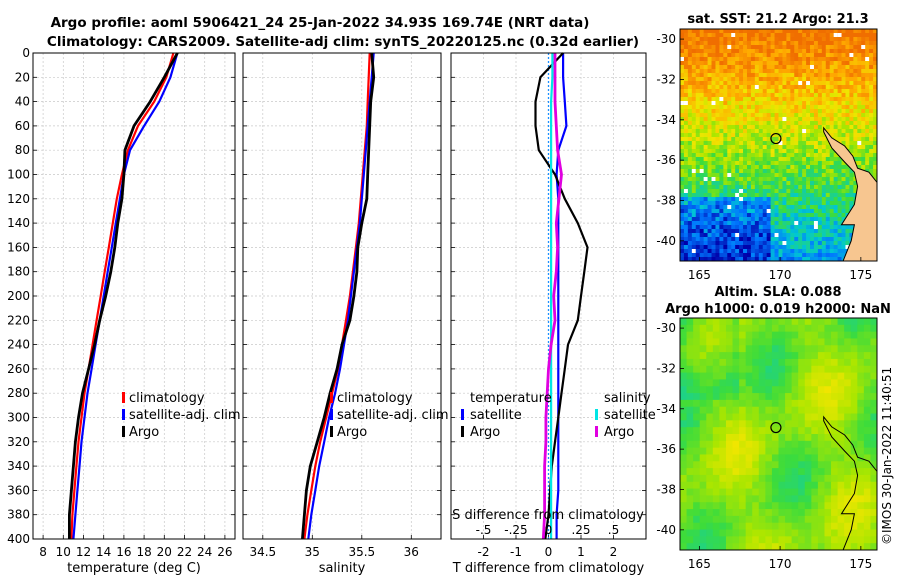 This screenshot has height=580, width=900. Describe the element at coordinates (125, 296) in the screenshot. I see `series-line-satellite-adj-clim` at that location.